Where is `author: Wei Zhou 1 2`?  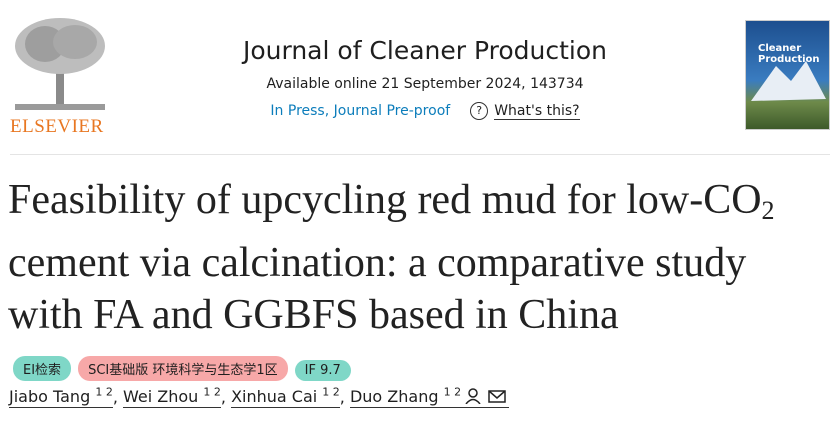
author: Wei Zhou 1 2 is located at coordinates (172, 397).